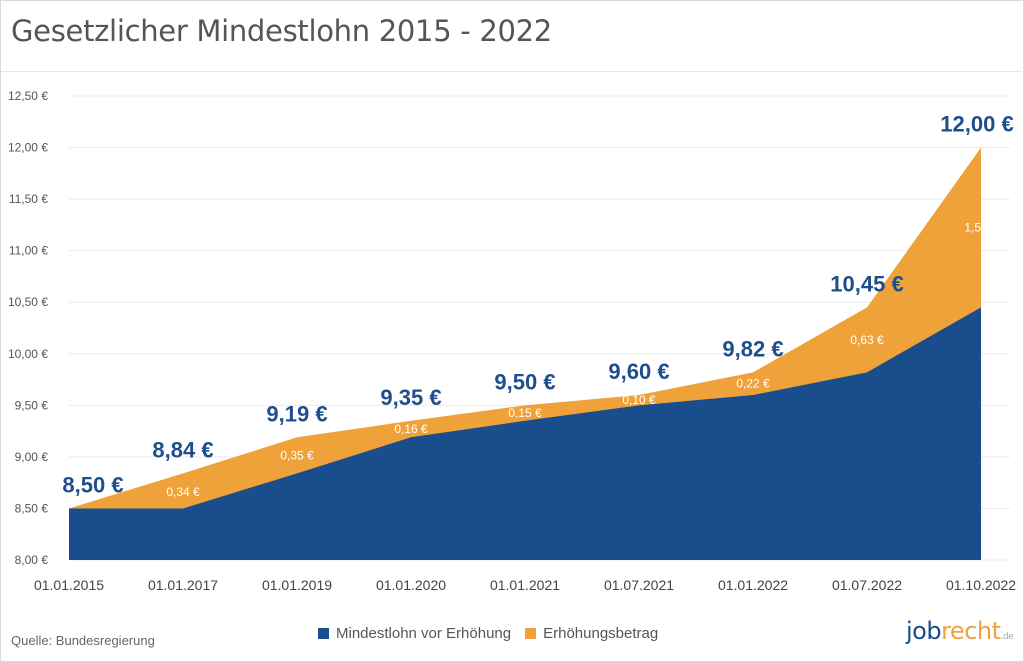  Describe the element at coordinates (183, 492) in the screenshot. I see `increase-data-label: 0,34 €` at that location.